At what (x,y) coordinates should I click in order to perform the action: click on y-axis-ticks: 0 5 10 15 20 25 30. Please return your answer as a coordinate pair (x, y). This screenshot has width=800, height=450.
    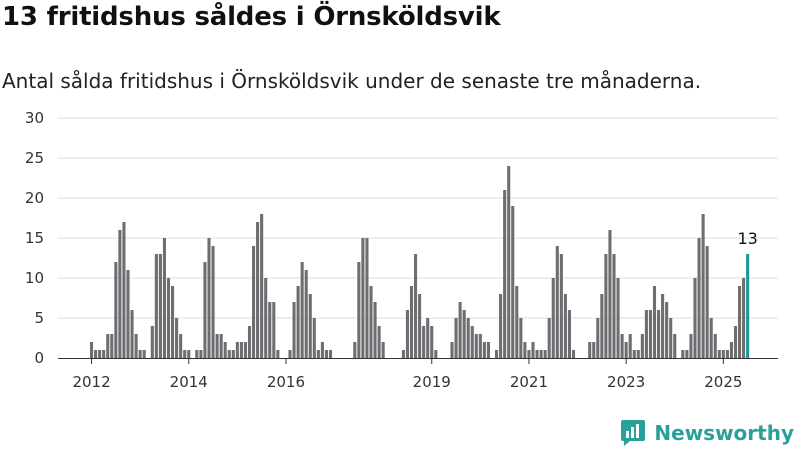
    Looking at the image, I should click on (34, 238).